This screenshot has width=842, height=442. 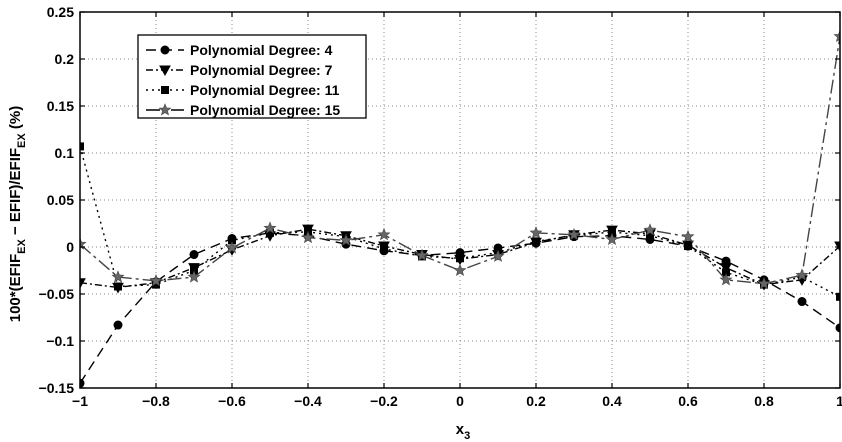 I want to click on x-tick-label: −0.8, so click(x=156, y=401).